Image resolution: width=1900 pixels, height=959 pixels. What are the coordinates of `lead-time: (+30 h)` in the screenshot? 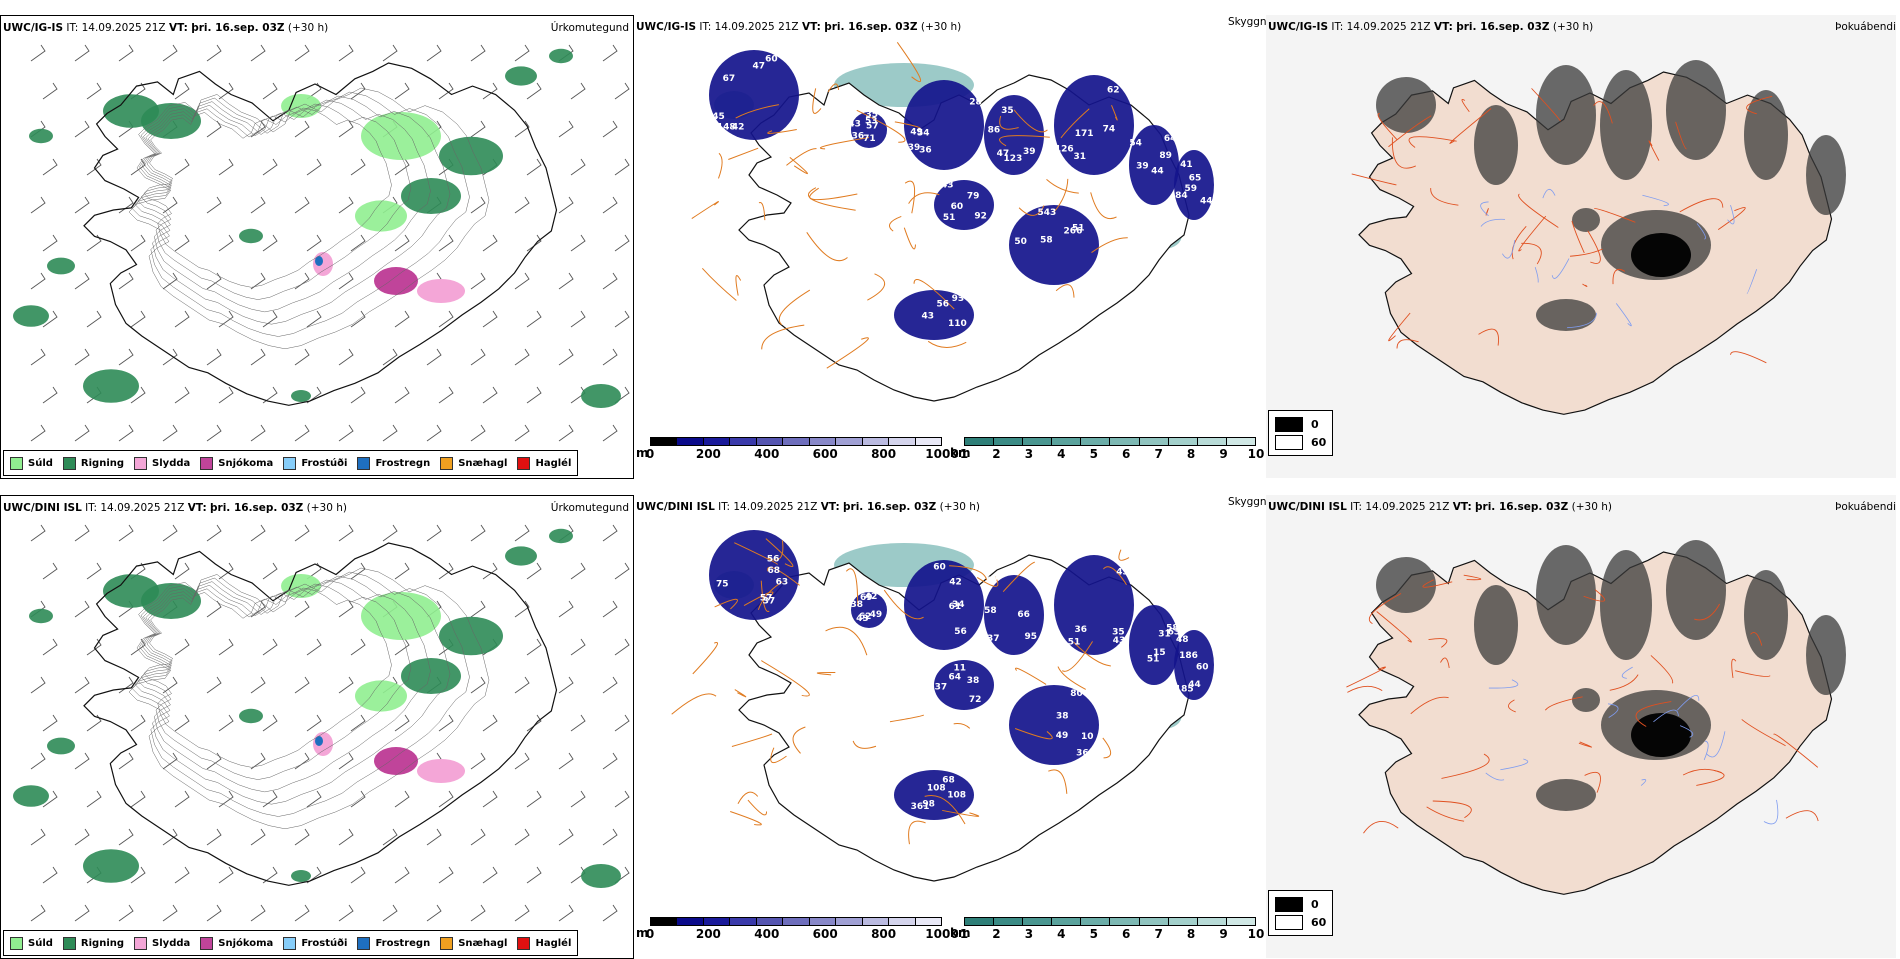 It's located at (308, 28).